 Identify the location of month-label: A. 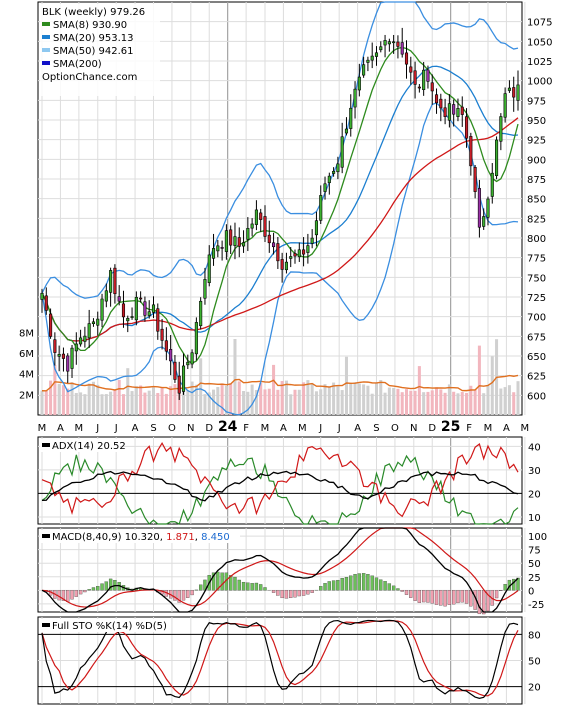
(135, 428).